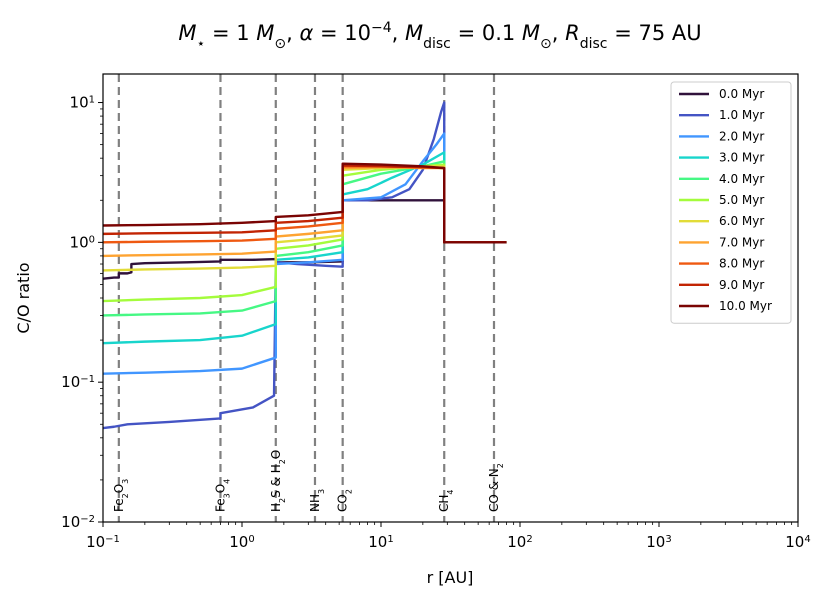 This screenshot has width=830, height=602. What do you see at coordinates (23, 297) in the screenshot?
I see `y-axis-label: C/O ratio` at bounding box center [23, 297].